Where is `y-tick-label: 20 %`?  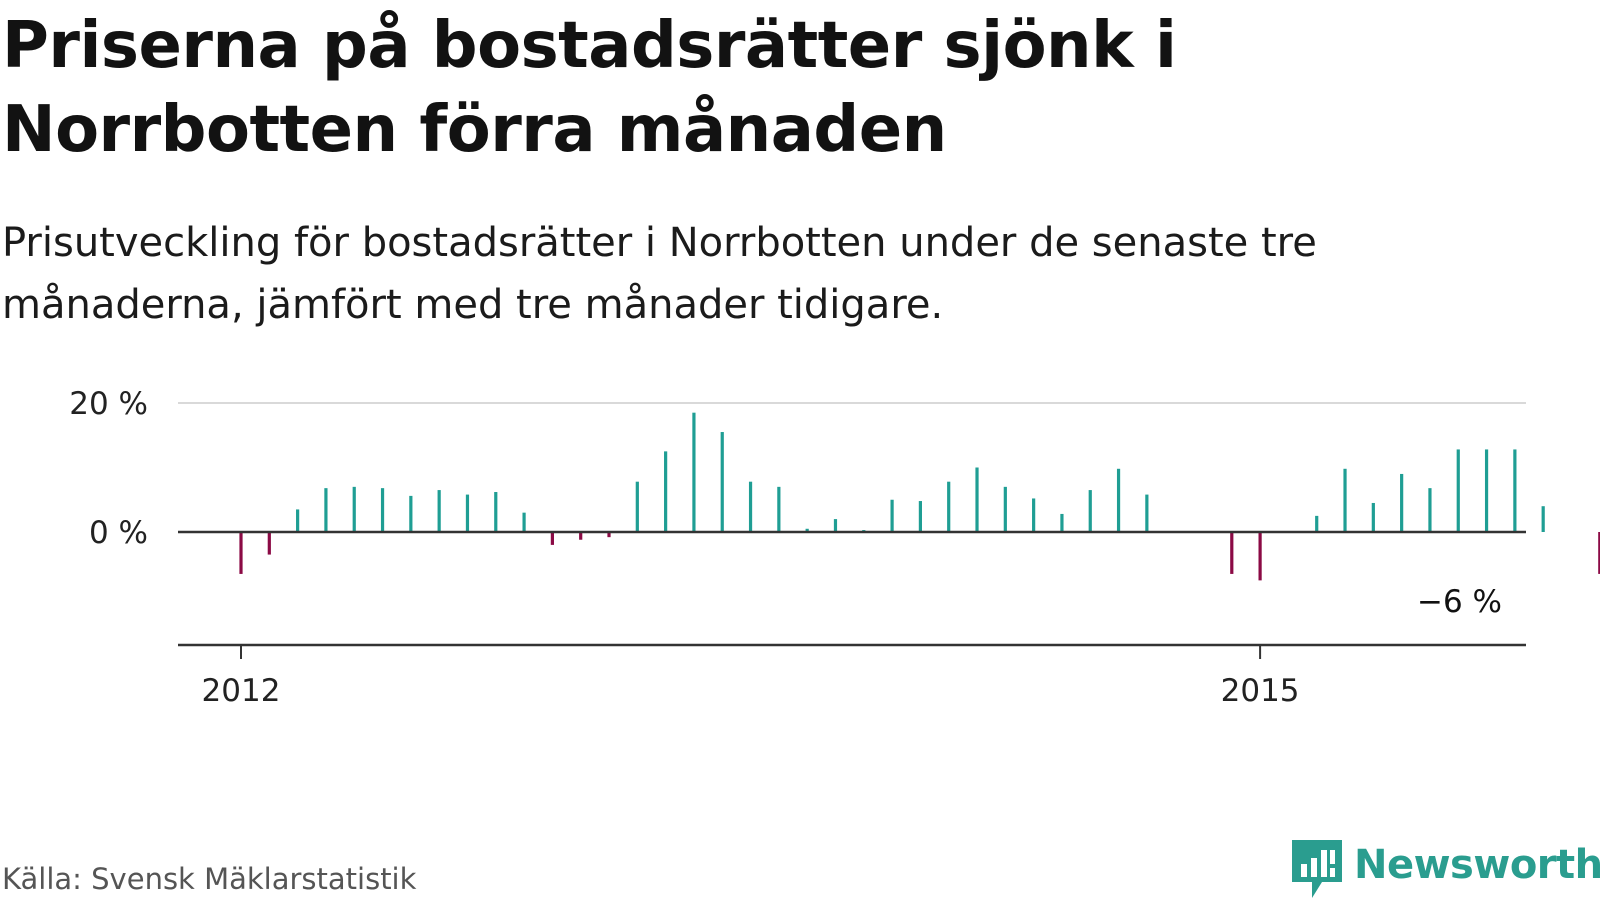
y-tick-label: 20 % is located at coordinates (108, 404).